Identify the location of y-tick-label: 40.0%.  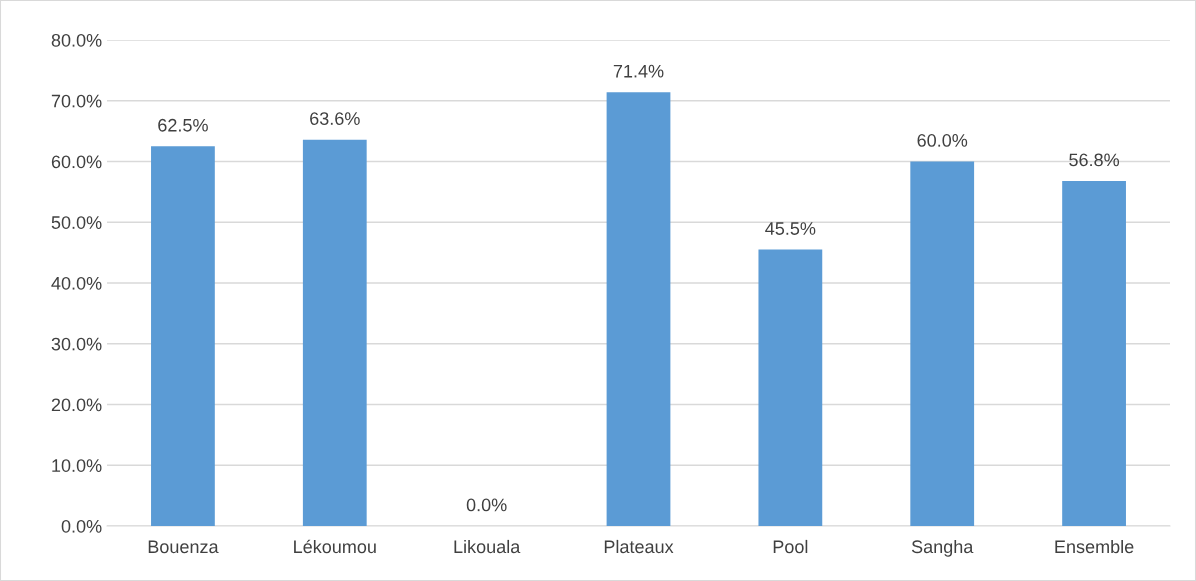
(76, 283).